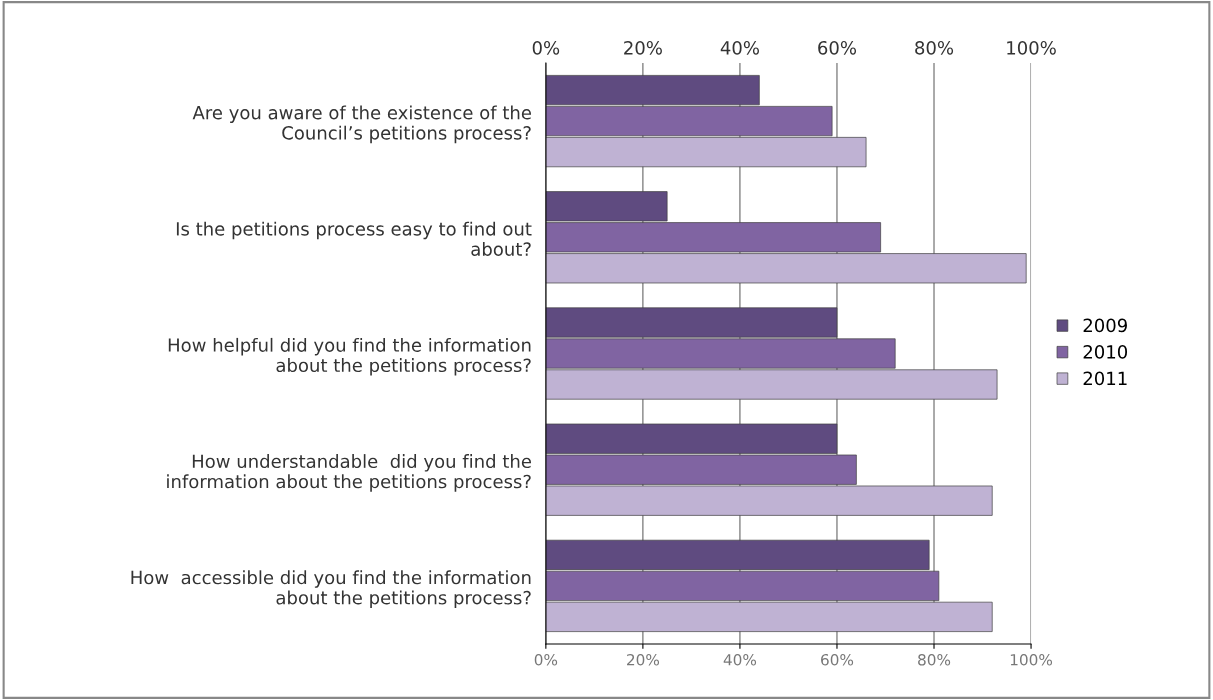 This screenshot has width=1213, height=700. Describe the element at coordinates (1105, 325) in the screenshot. I see `legend-label: 2009` at that location.